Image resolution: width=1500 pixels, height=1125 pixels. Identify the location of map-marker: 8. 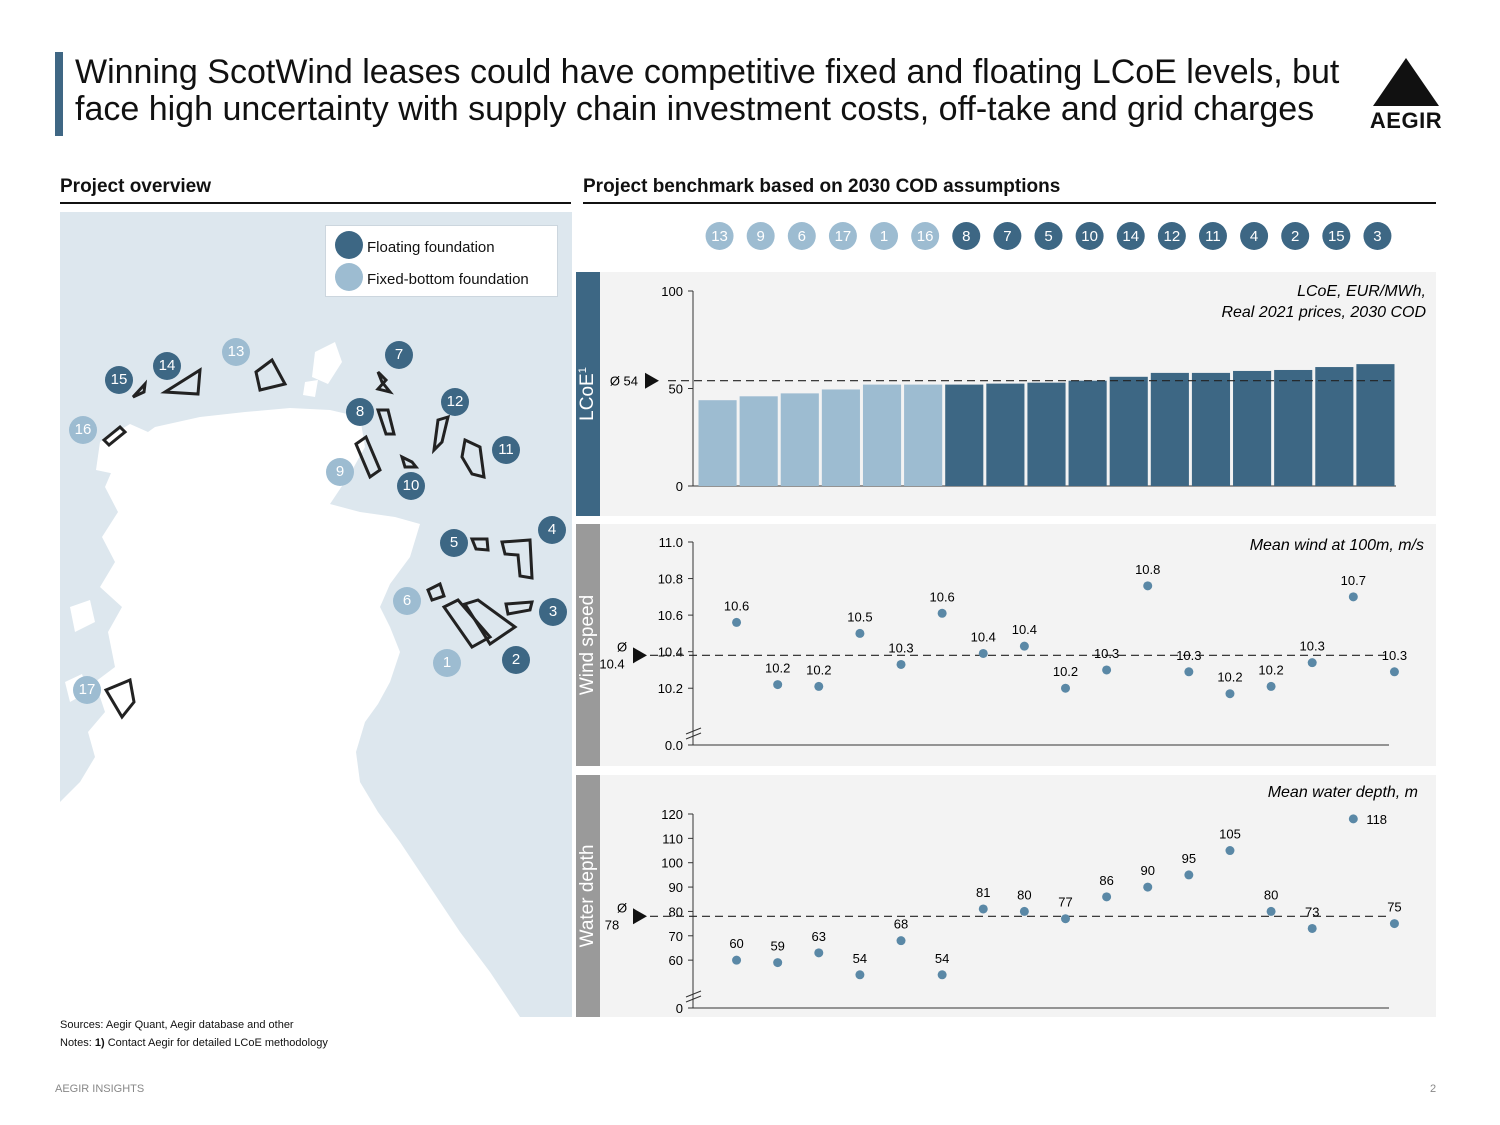
(360, 412).